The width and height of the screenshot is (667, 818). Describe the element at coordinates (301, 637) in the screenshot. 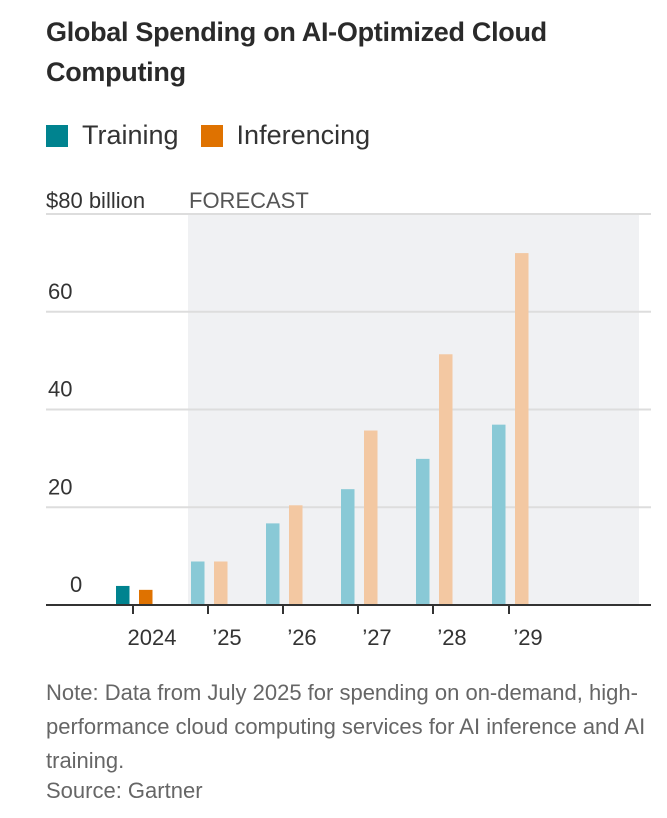

I see `x-tick-label: ’26` at that location.